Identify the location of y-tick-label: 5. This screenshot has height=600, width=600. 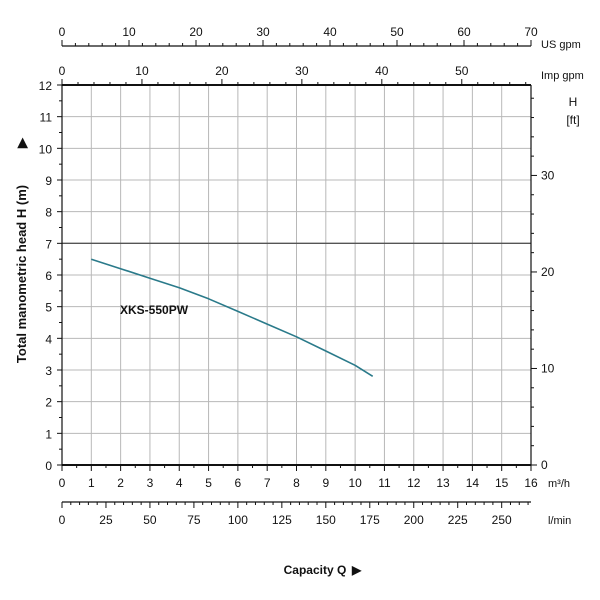
(48, 308).